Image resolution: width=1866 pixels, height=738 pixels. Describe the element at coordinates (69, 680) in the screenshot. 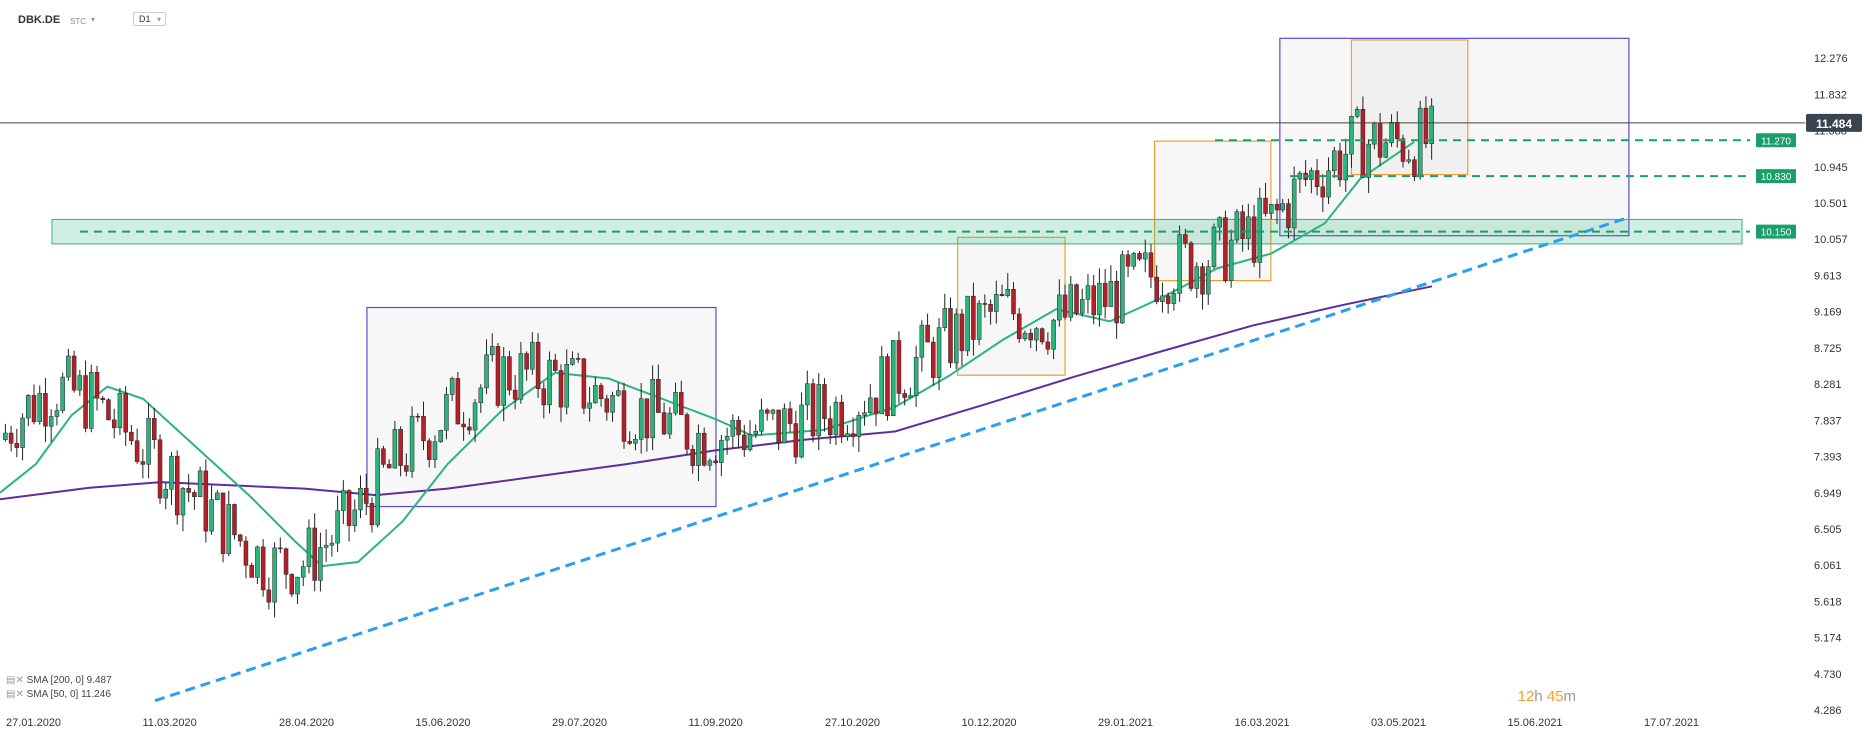

I see `legend-sma-200-text: SMA [200, 0] 9.487` at that location.